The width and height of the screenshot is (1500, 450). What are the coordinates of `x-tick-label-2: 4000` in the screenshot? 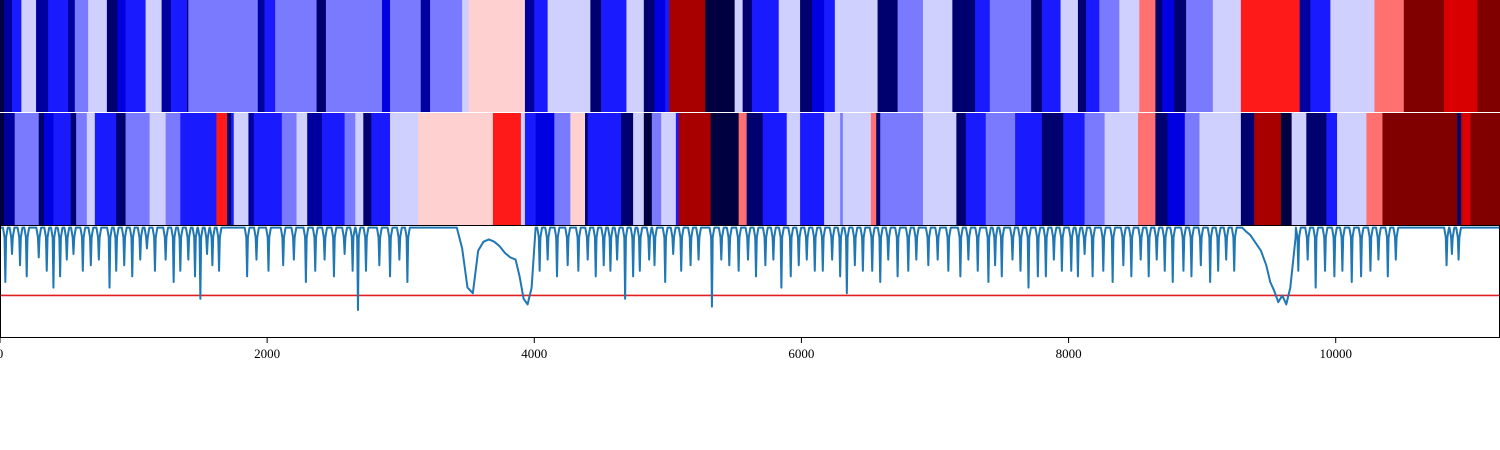 It's located at (534, 353).